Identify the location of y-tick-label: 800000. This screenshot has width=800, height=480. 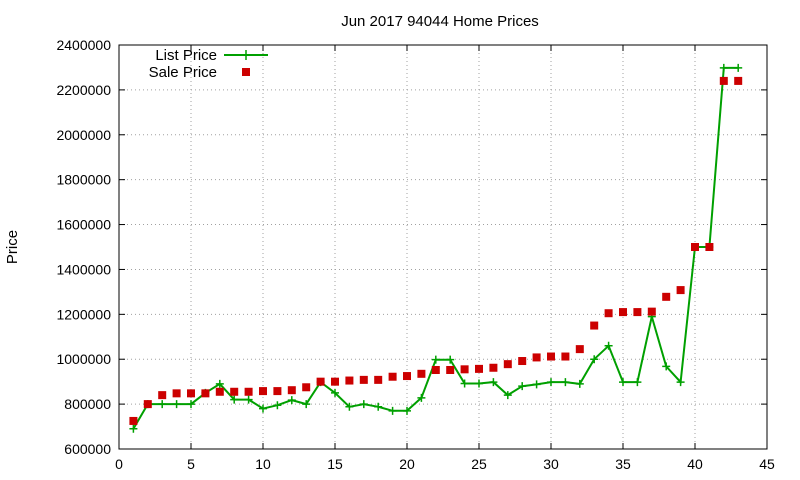
(87, 404).